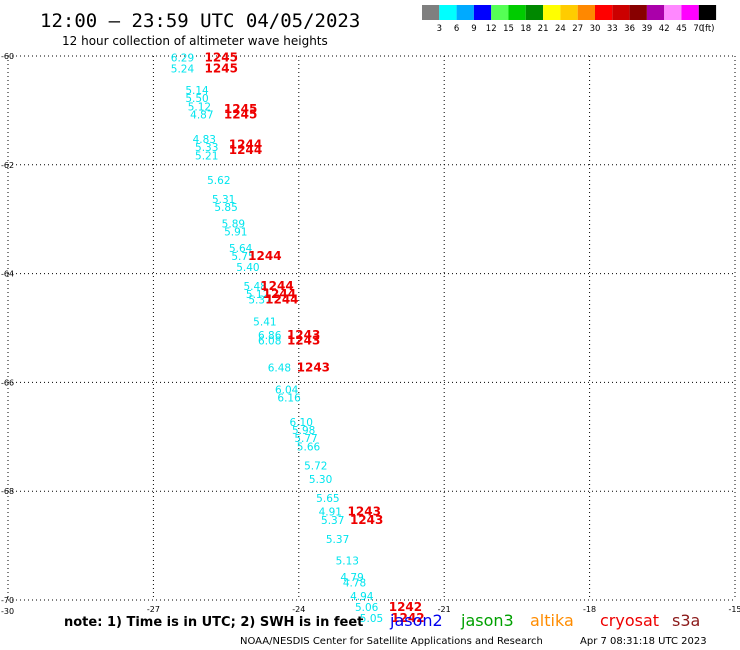  I want to click on swh-label: 5.24, so click(183, 69).